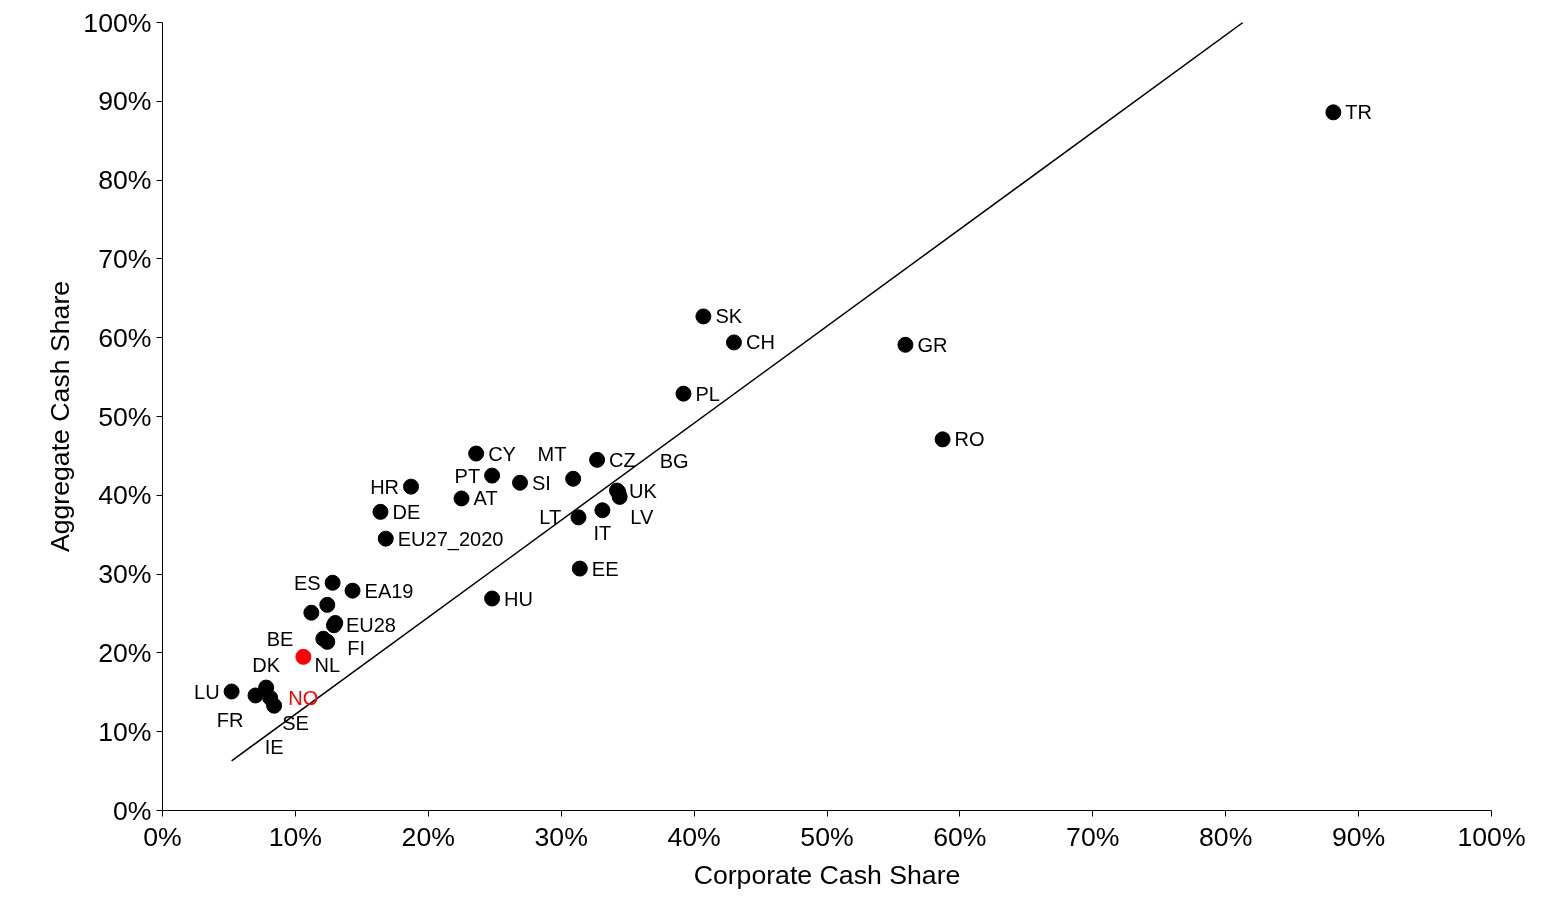 This screenshot has height=913, width=1542. What do you see at coordinates (467, 475) in the screenshot?
I see `annotation: PT` at bounding box center [467, 475].